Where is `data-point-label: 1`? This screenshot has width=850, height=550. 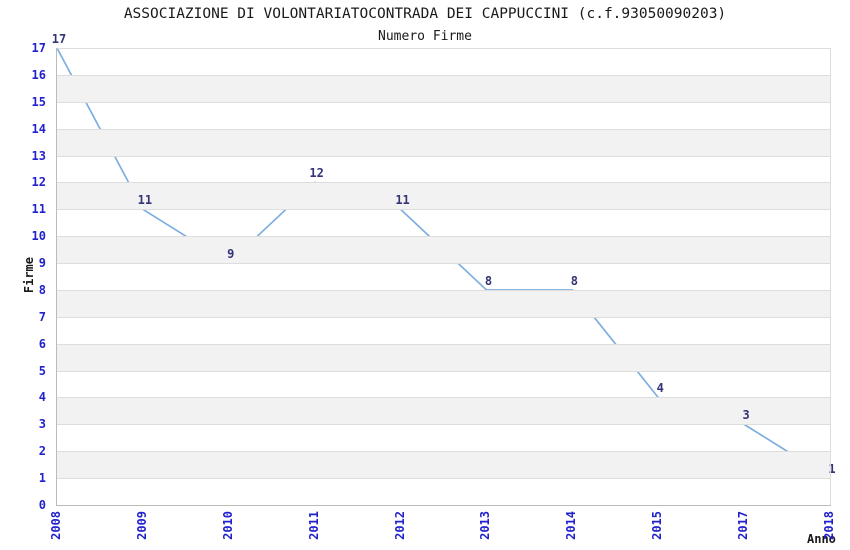
data-point-label: 1 is located at coordinates (832, 469).